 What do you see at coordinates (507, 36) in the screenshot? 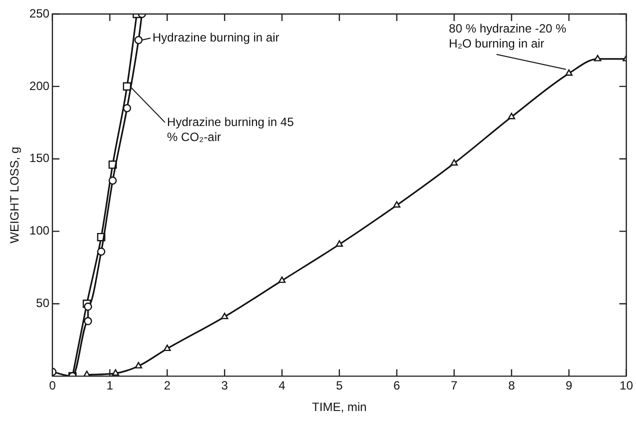
I see `series-label: 80 % hydrazine -20 % H₂O burning in air` at bounding box center [507, 36].